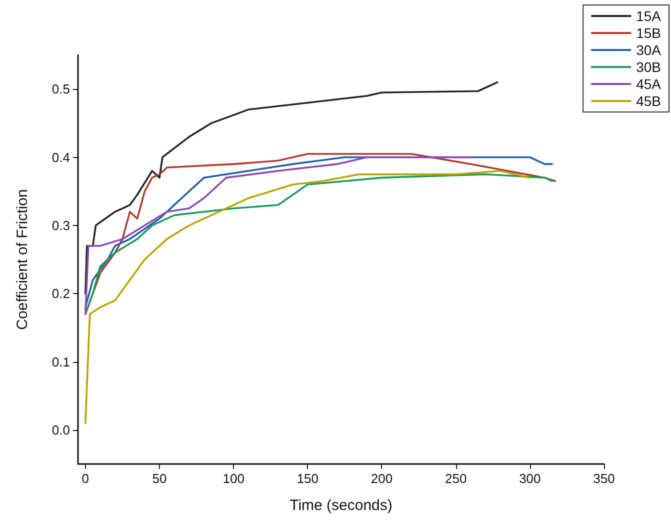 This screenshot has height=531, width=671. I want to click on legend-label: 45B, so click(649, 101).